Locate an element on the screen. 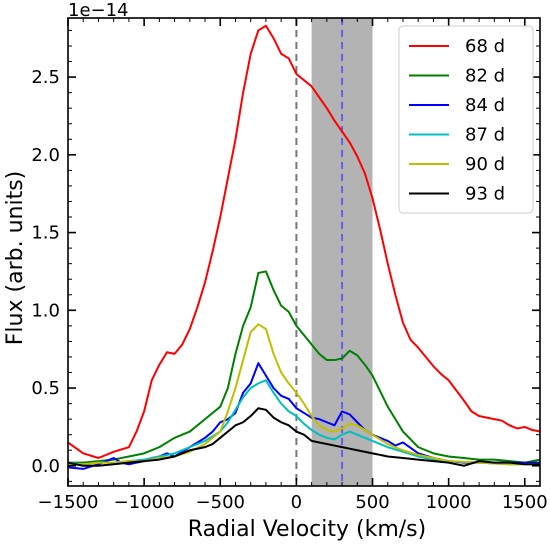  y-offset-text: 1e−14 is located at coordinates (98, 10).